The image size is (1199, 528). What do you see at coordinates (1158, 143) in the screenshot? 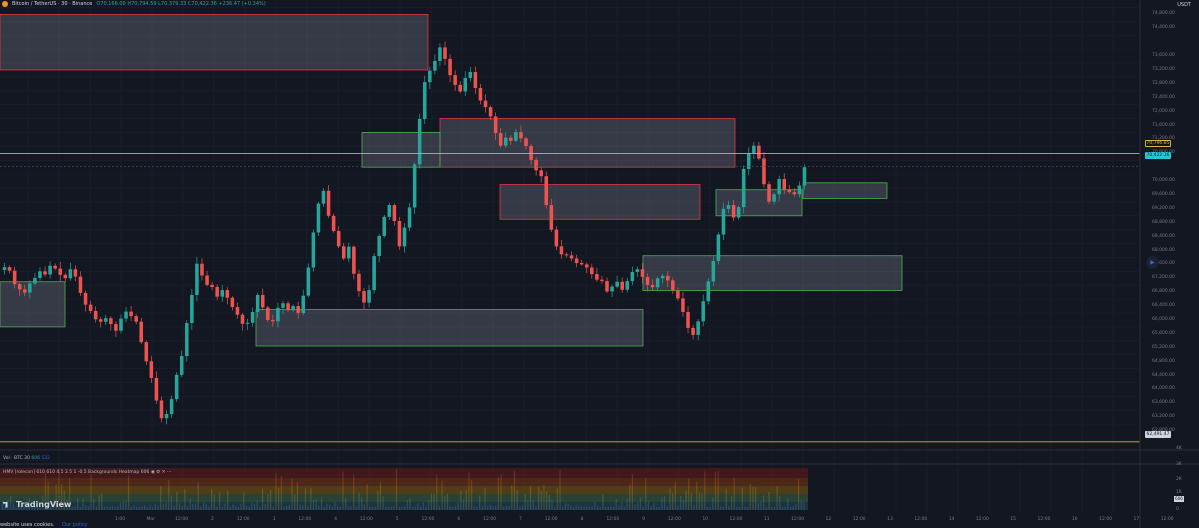
I see `upper-level-badge: 70,796.85` at bounding box center [1158, 143].